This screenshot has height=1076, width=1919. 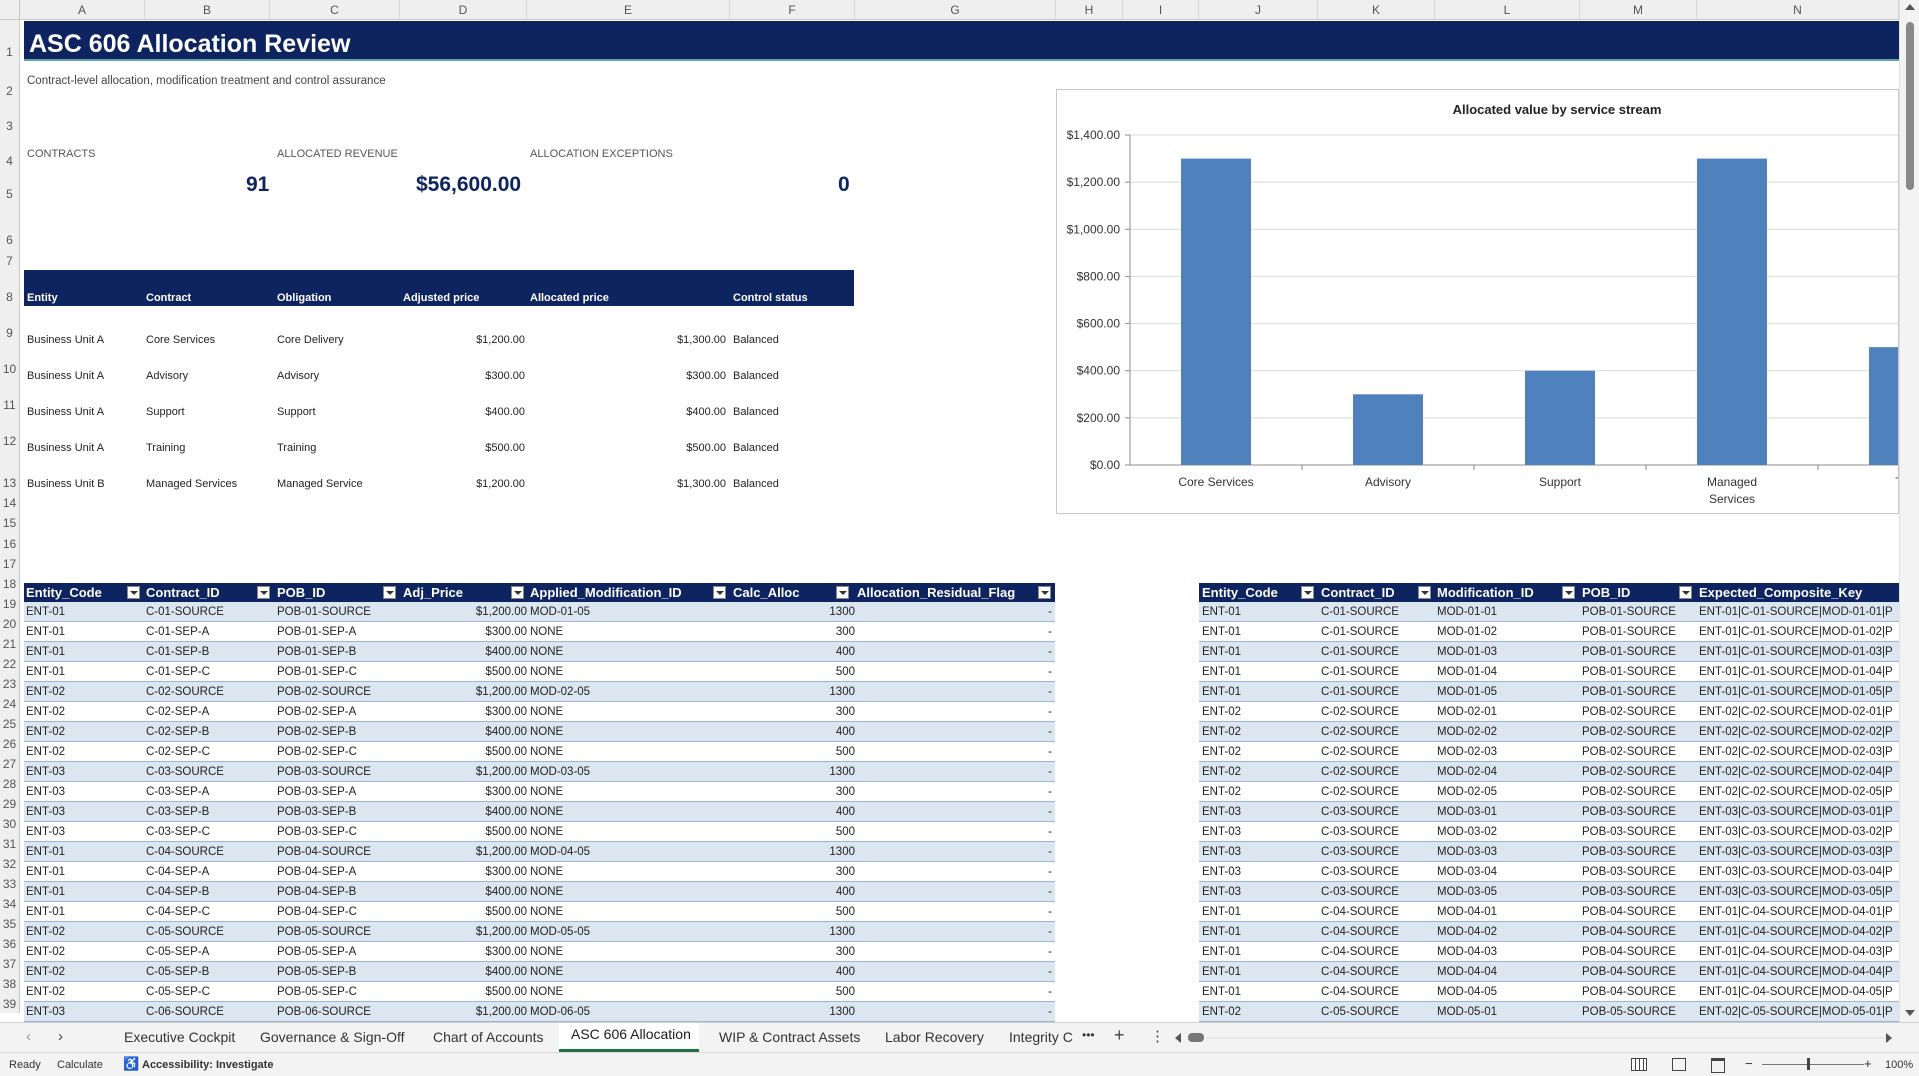 I want to click on row-header-28: 28, so click(x=10, y=783).